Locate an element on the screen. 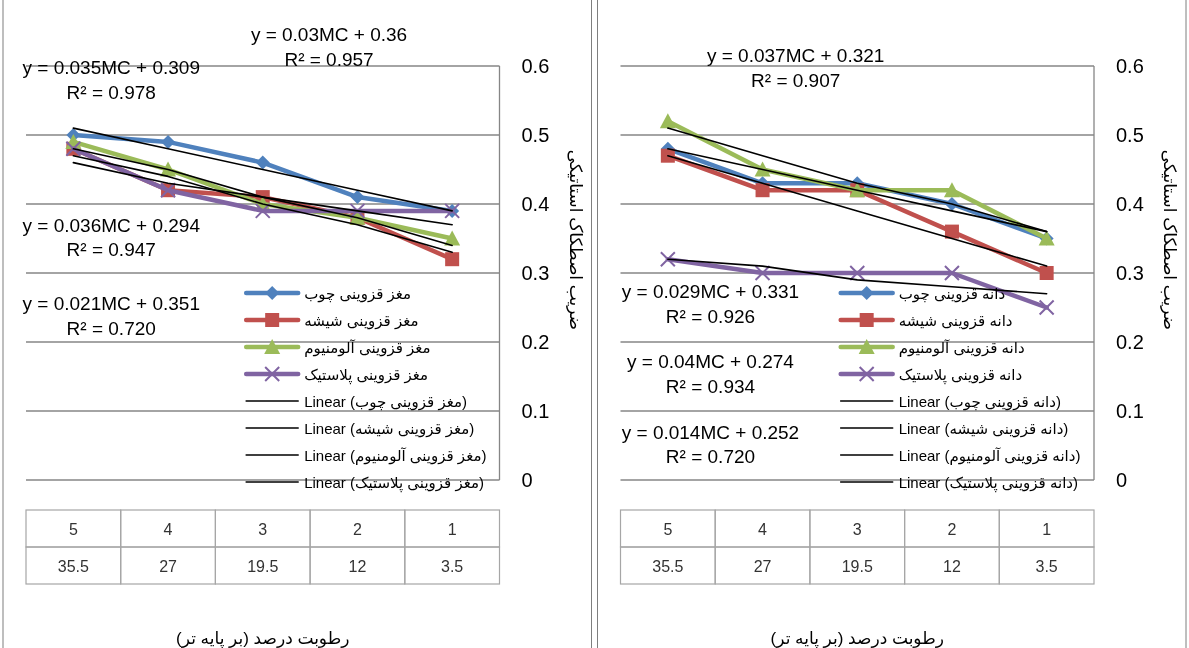 Image resolution: width=1189 pixels, height=648 pixels. annotation: y = 0.037MC + 0.321 R² = 0.907 is located at coordinates (795, 67).